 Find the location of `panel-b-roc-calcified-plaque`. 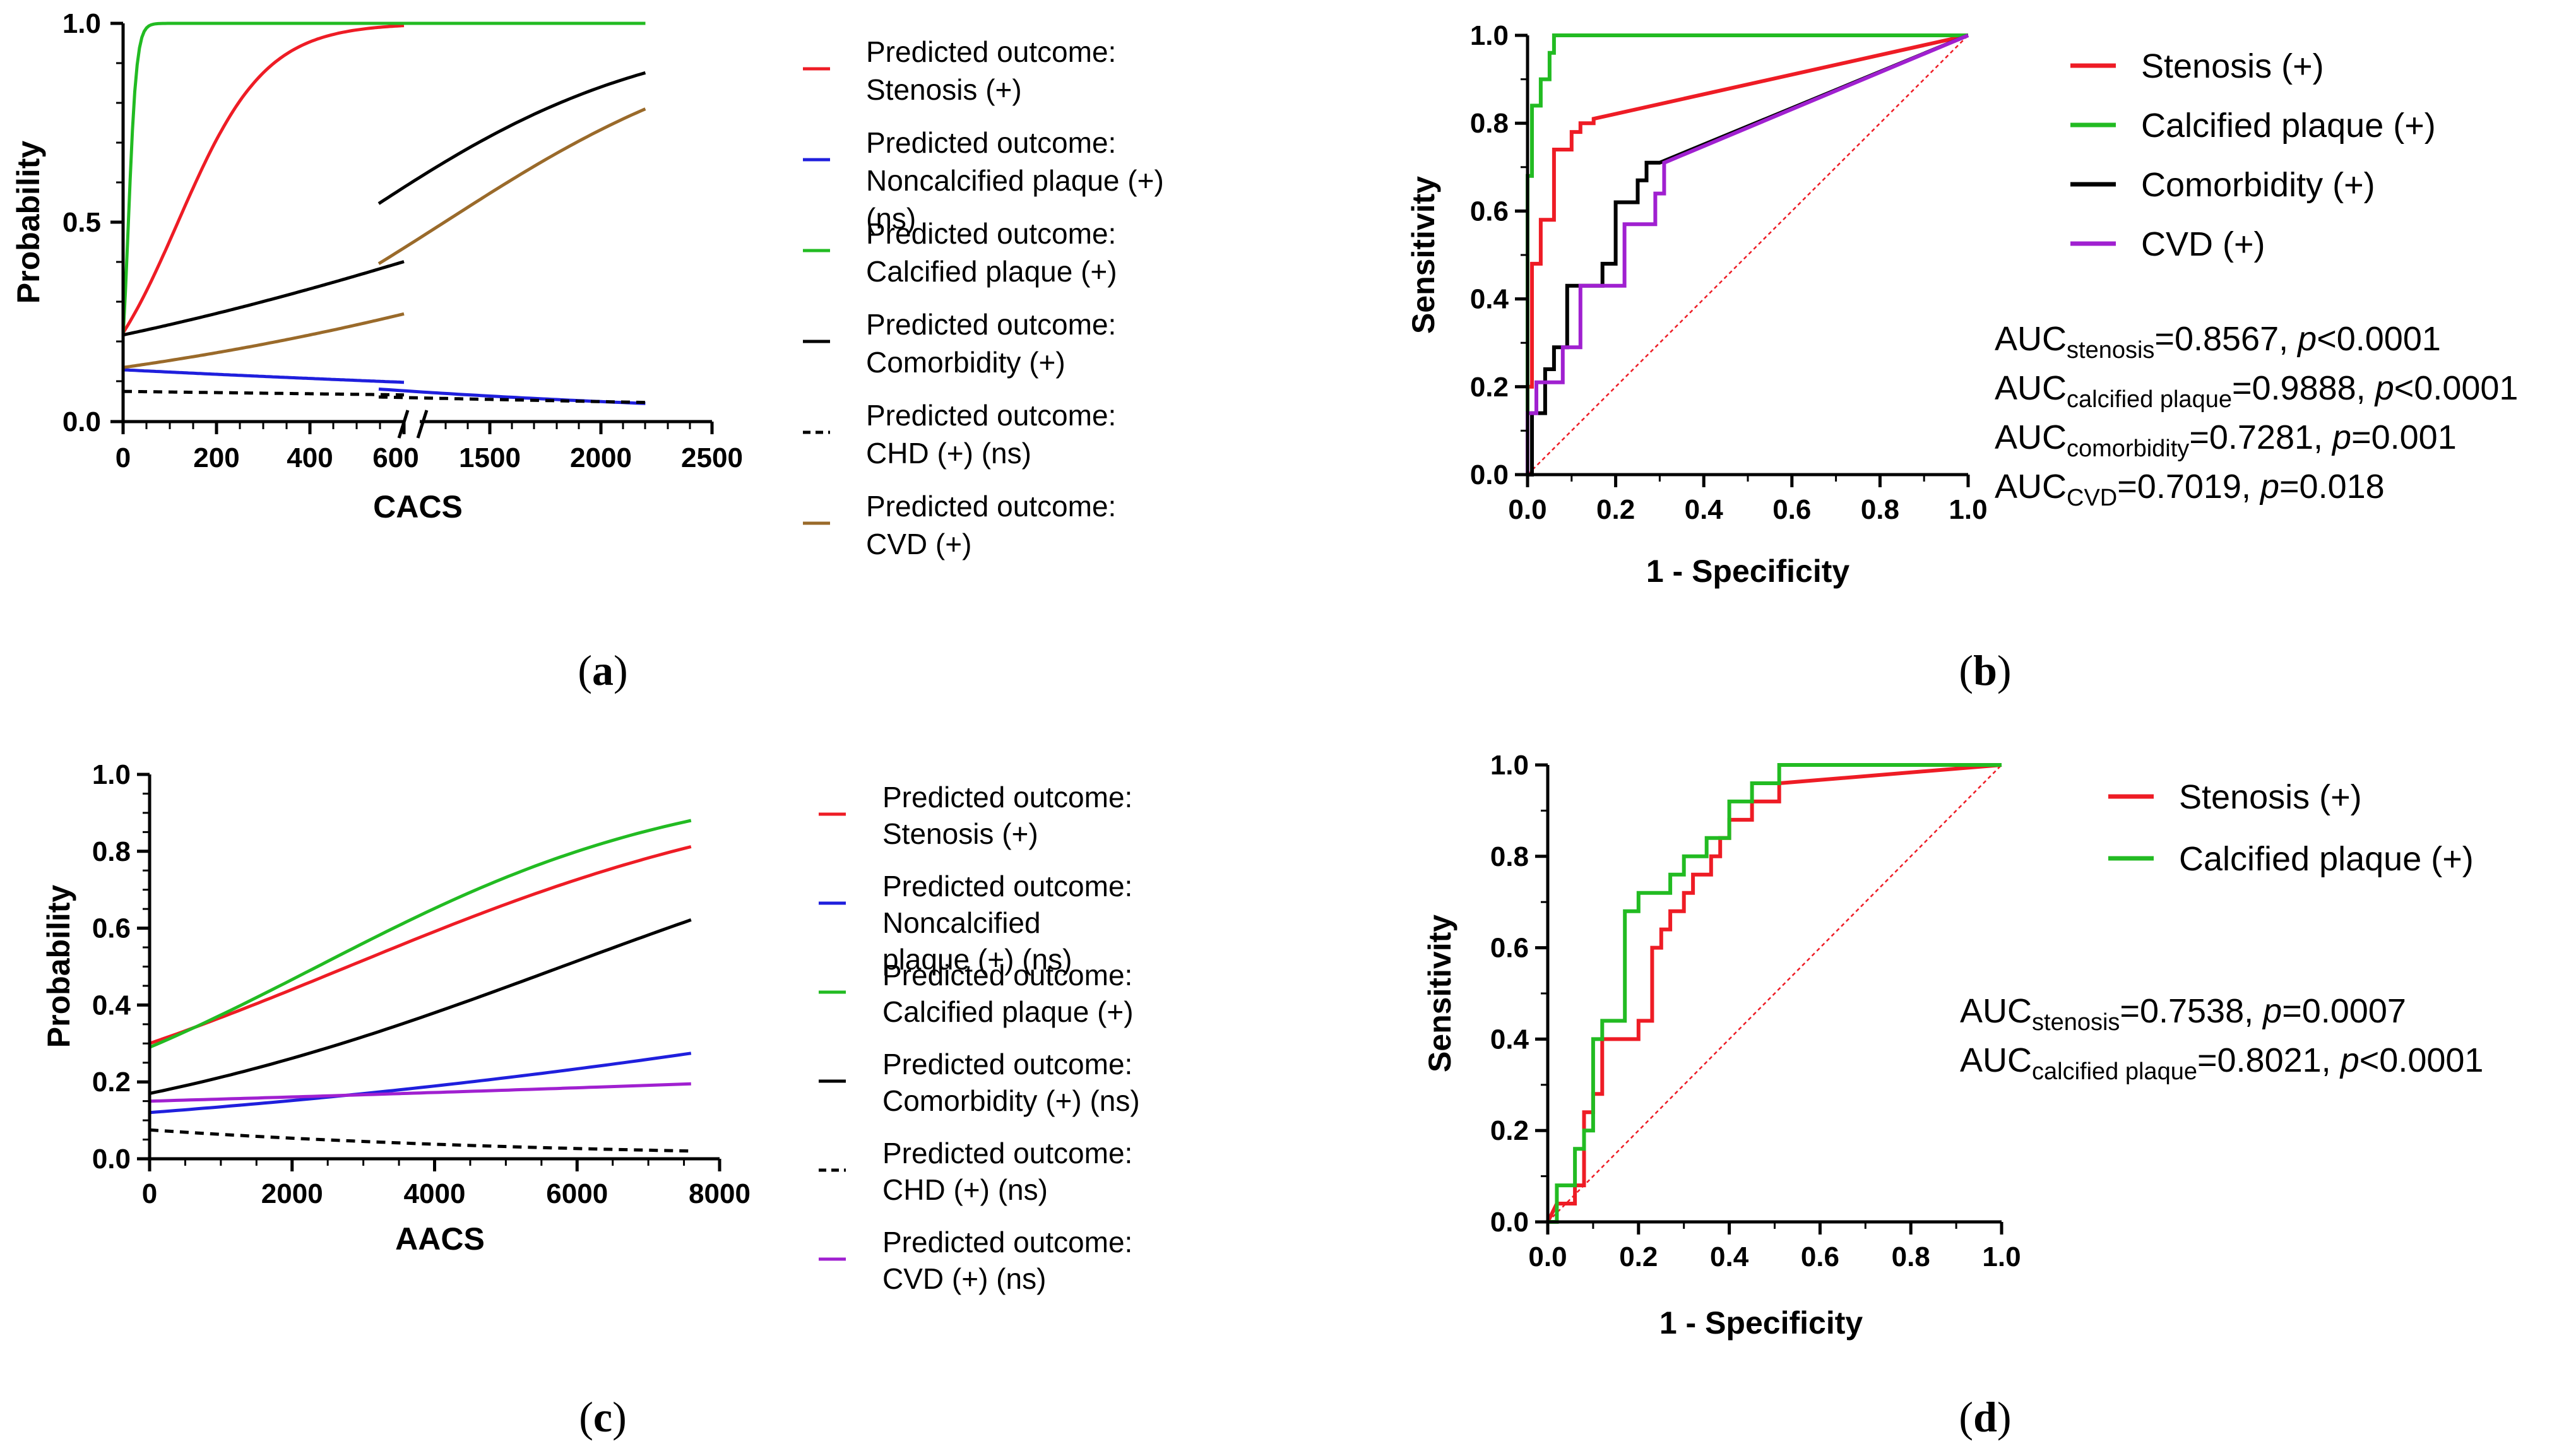

panel-b-roc-calcified-plaque is located at coordinates (1747, 254).